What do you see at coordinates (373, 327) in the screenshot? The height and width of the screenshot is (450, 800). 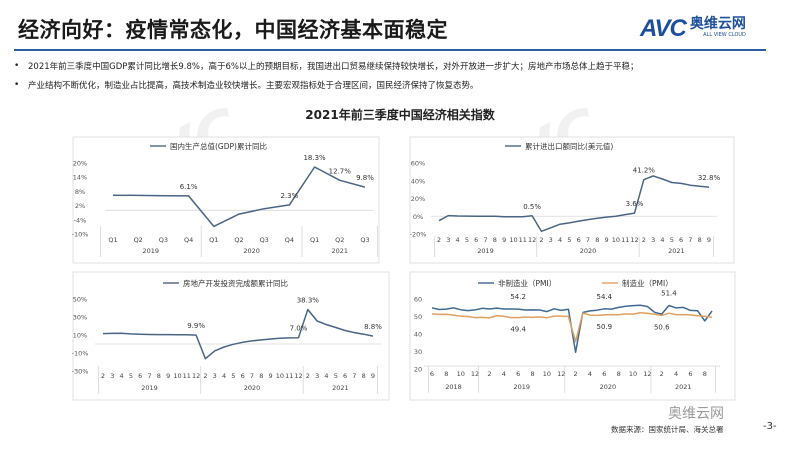 I see `data-label: 8.8%` at bounding box center [373, 327].